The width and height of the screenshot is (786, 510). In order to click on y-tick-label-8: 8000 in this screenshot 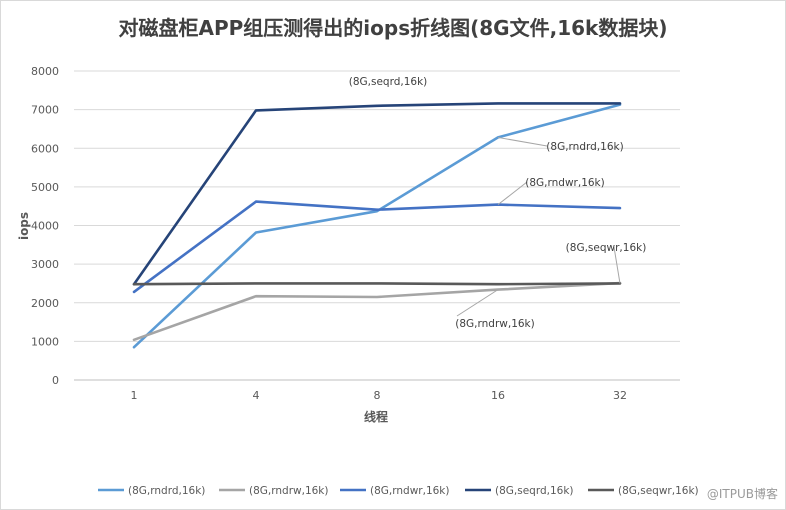, I will do `click(45, 71)`.